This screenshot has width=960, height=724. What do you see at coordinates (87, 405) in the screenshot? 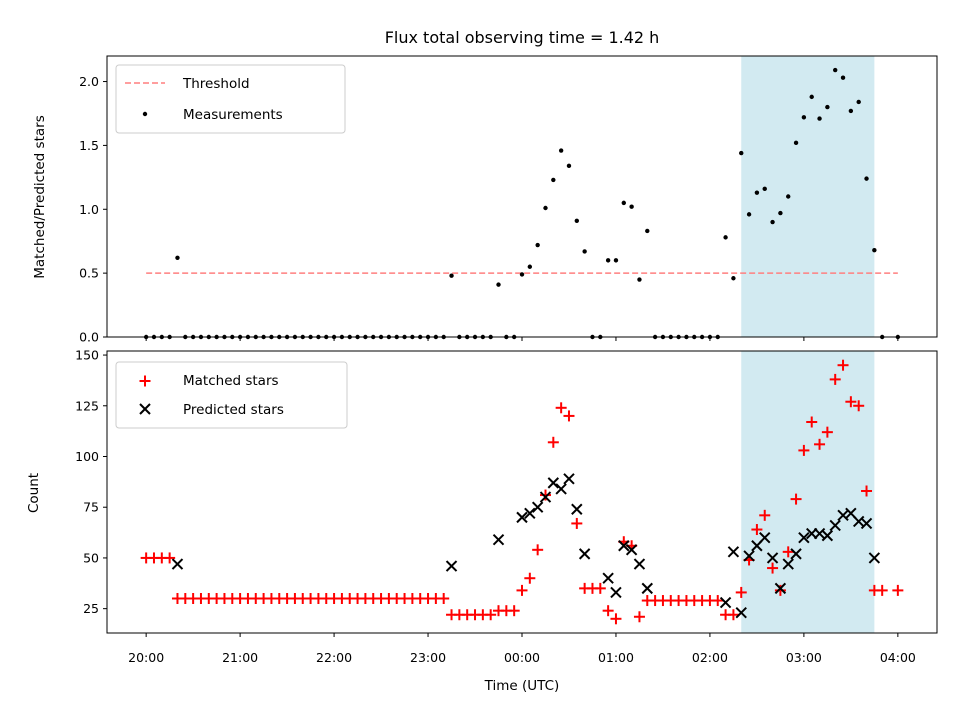
I see `y-tick-label: 125` at bounding box center [87, 405].